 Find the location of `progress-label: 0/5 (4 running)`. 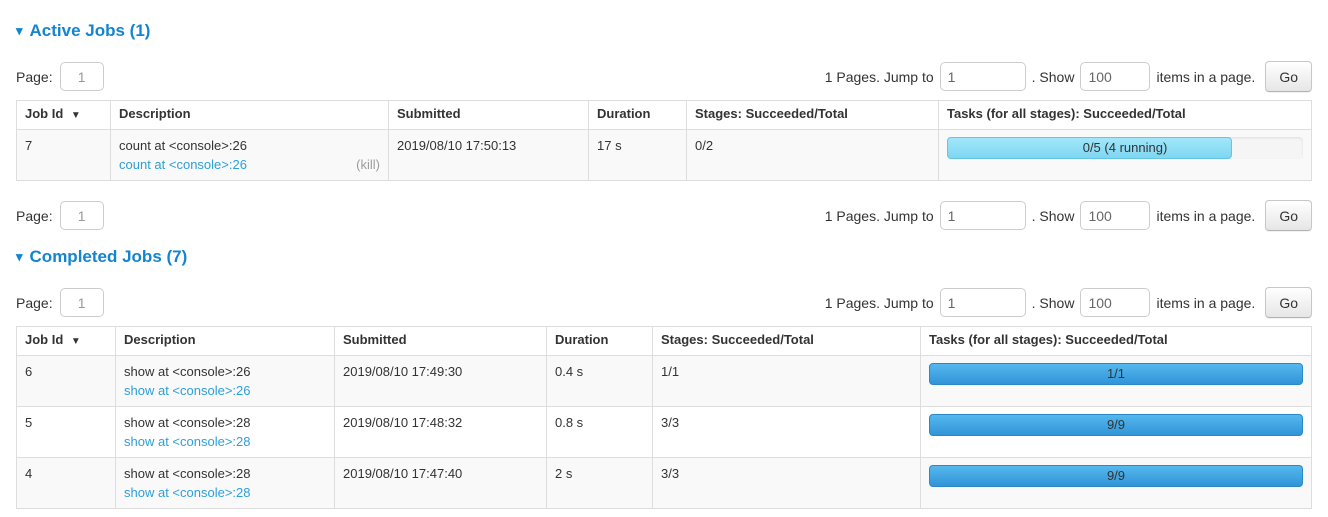

progress-label: 0/5 (4 running) is located at coordinates (1125, 147).